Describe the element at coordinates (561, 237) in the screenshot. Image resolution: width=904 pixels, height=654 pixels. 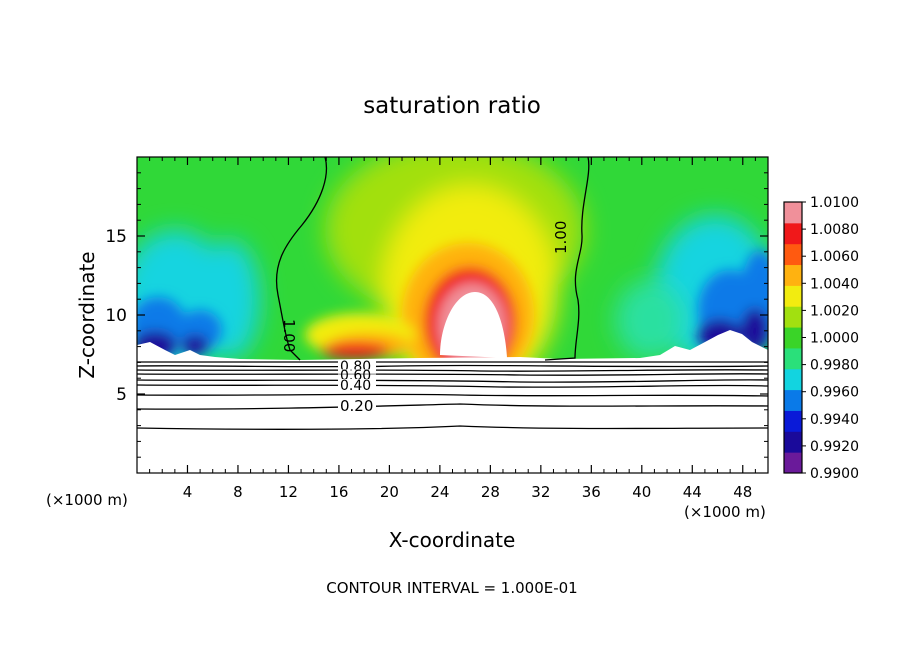
I see `contour-label-1-right: 1.00` at that location.